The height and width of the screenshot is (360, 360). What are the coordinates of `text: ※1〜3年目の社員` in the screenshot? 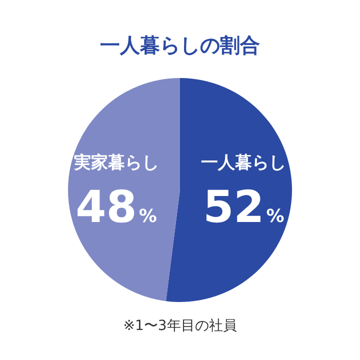 It's located at (180, 326).